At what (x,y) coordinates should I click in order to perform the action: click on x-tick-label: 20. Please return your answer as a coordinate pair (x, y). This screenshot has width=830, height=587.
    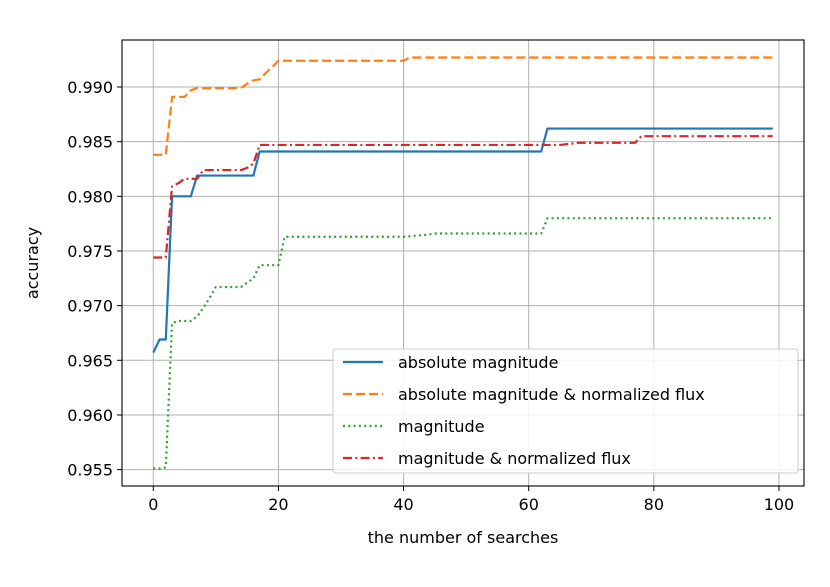
    Looking at the image, I should click on (278, 504).